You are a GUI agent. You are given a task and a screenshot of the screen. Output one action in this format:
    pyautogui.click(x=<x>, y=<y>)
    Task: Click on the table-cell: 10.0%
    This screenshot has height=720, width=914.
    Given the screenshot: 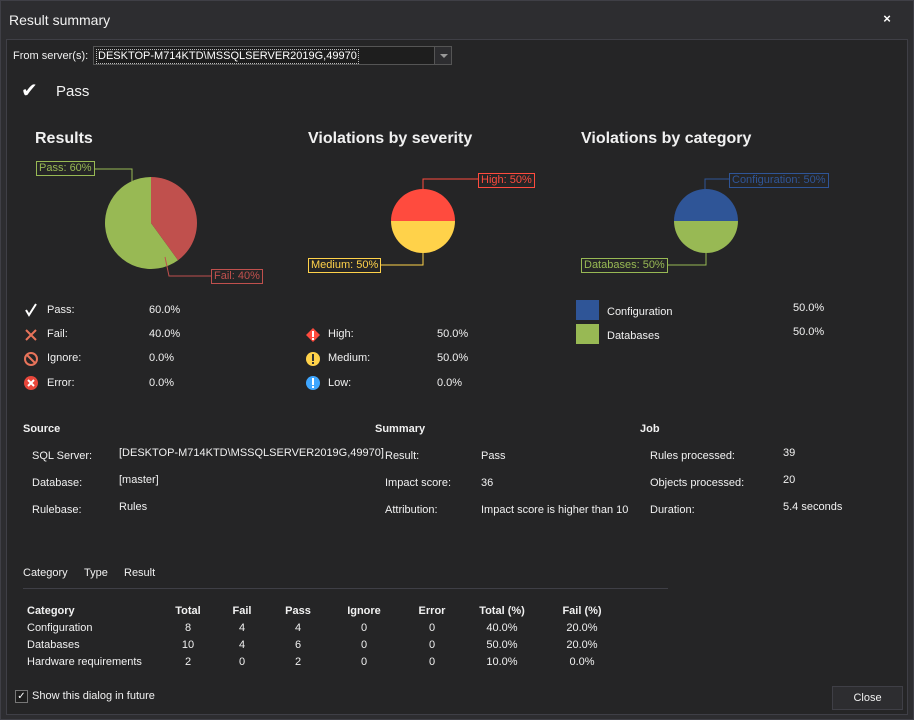 What is the action you would take?
    pyautogui.click(x=502, y=661)
    